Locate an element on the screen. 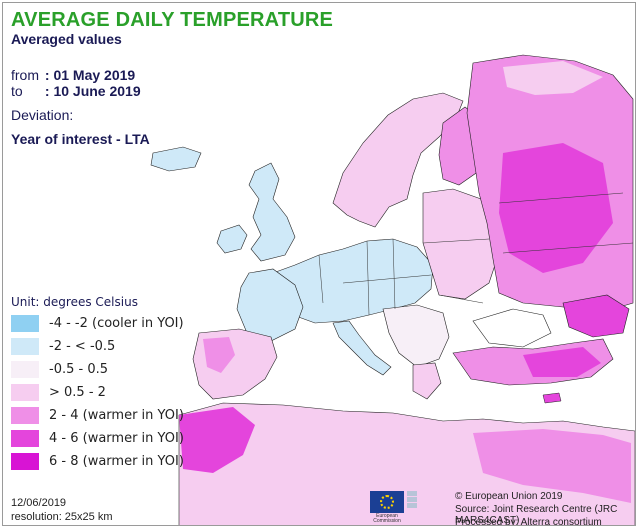 Image resolution: width=640 pixels, height=530 pixels. legend-item: -4 - -2 (cooler in YOI) is located at coordinates (97, 323).